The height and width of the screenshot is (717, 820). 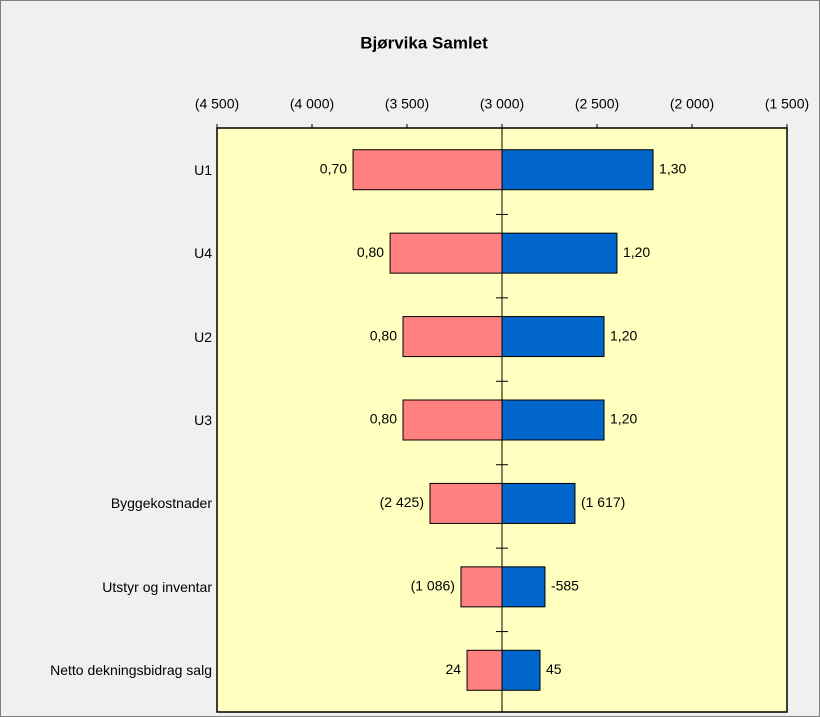 I want to click on category-text: U3, so click(x=203, y=420).